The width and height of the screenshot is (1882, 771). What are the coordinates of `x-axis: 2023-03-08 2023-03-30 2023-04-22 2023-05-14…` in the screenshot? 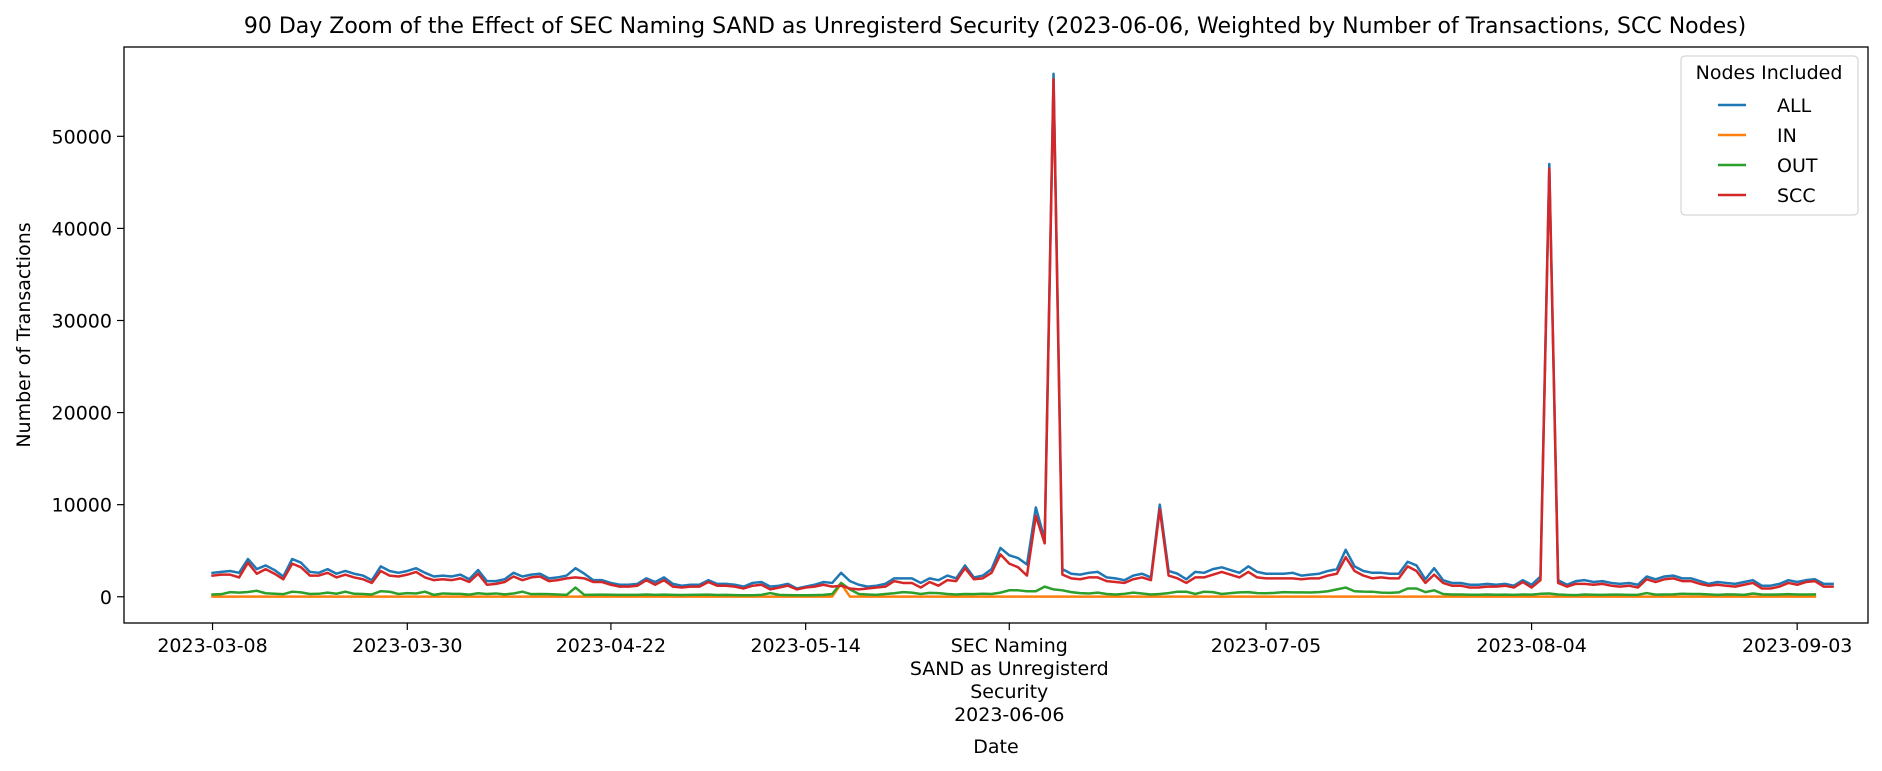 It's located at (1004, 674).